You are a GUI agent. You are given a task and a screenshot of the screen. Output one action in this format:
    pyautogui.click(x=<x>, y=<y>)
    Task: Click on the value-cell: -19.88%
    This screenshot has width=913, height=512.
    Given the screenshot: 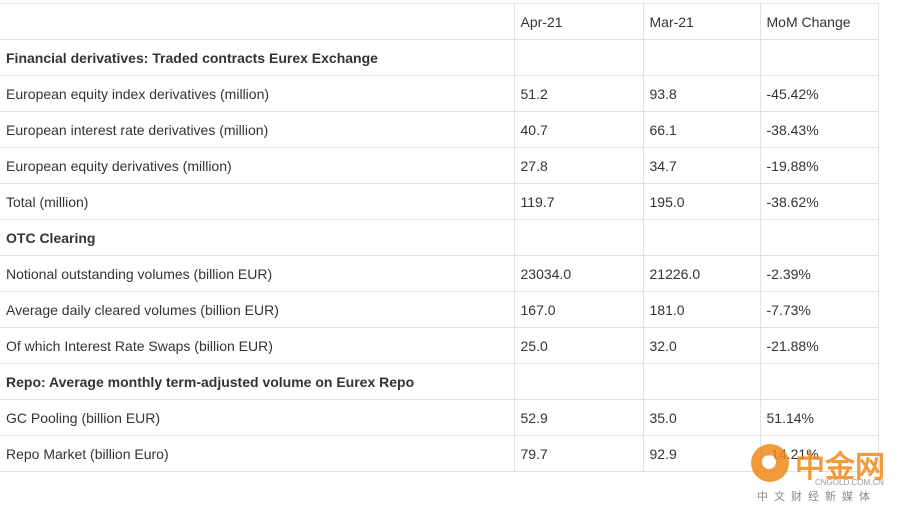 What is the action you would take?
    pyautogui.click(x=819, y=165)
    